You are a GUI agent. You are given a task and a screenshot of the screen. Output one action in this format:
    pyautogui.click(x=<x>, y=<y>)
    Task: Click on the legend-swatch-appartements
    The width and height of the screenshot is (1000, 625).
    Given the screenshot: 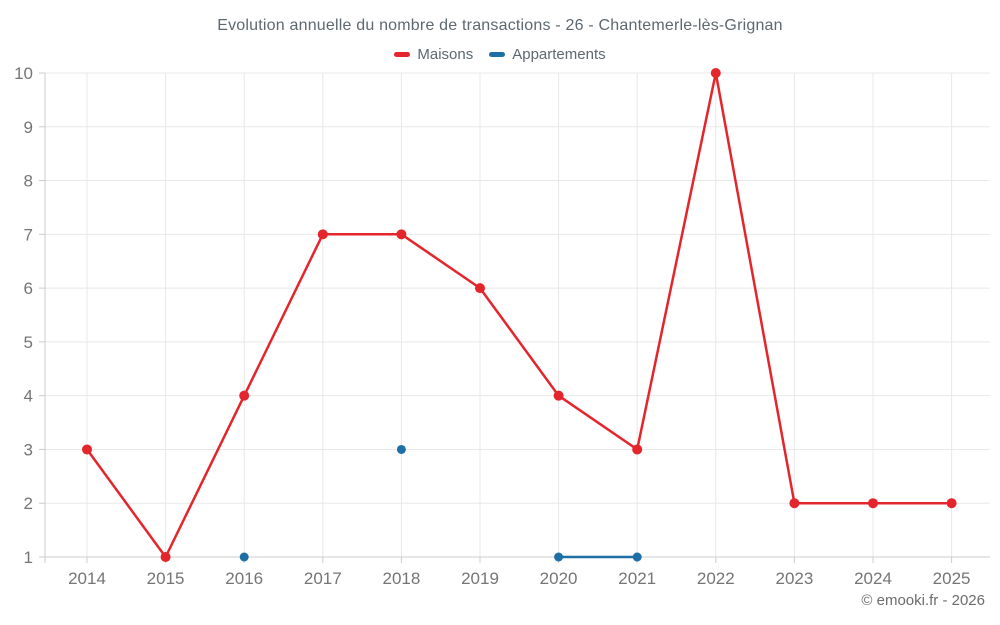 What is the action you would take?
    pyautogui.click(x=497, y=54)
    